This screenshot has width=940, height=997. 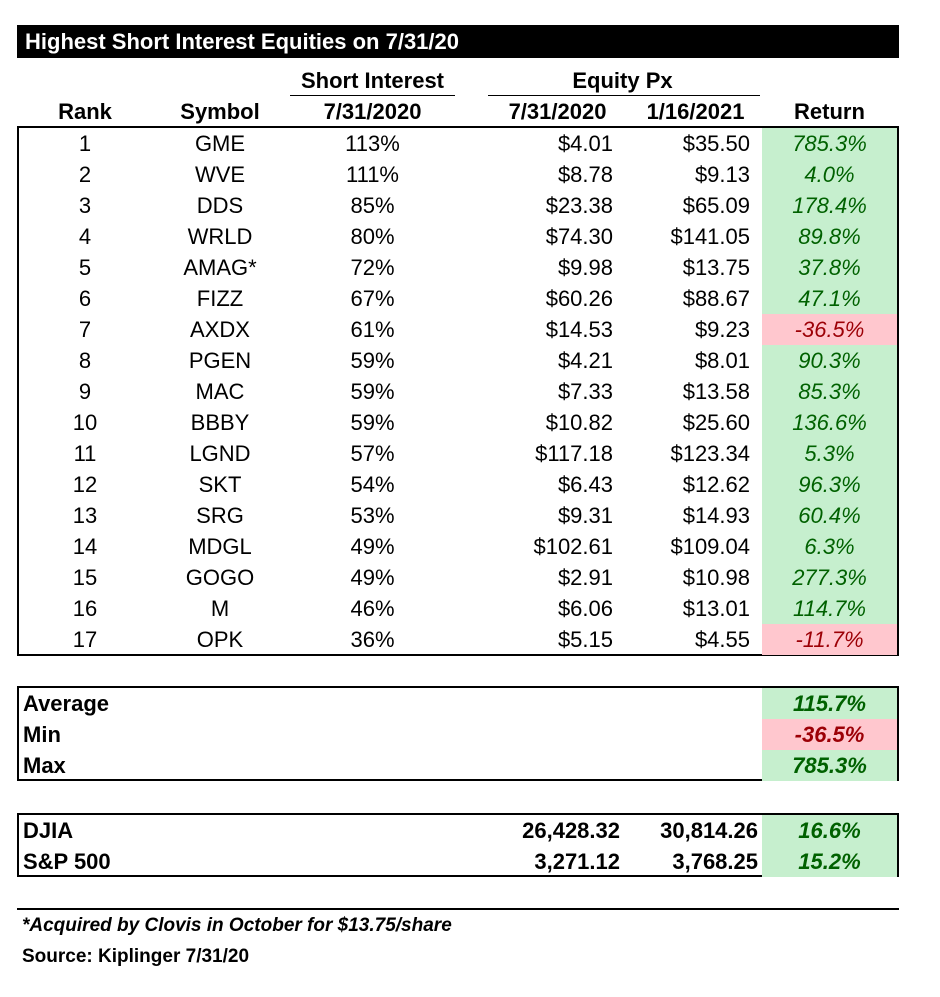 What do you see at coordinates (716, 577) in the screenshot?
I see `price-date2-cell: $10.98` at bounding box center [716, 577].